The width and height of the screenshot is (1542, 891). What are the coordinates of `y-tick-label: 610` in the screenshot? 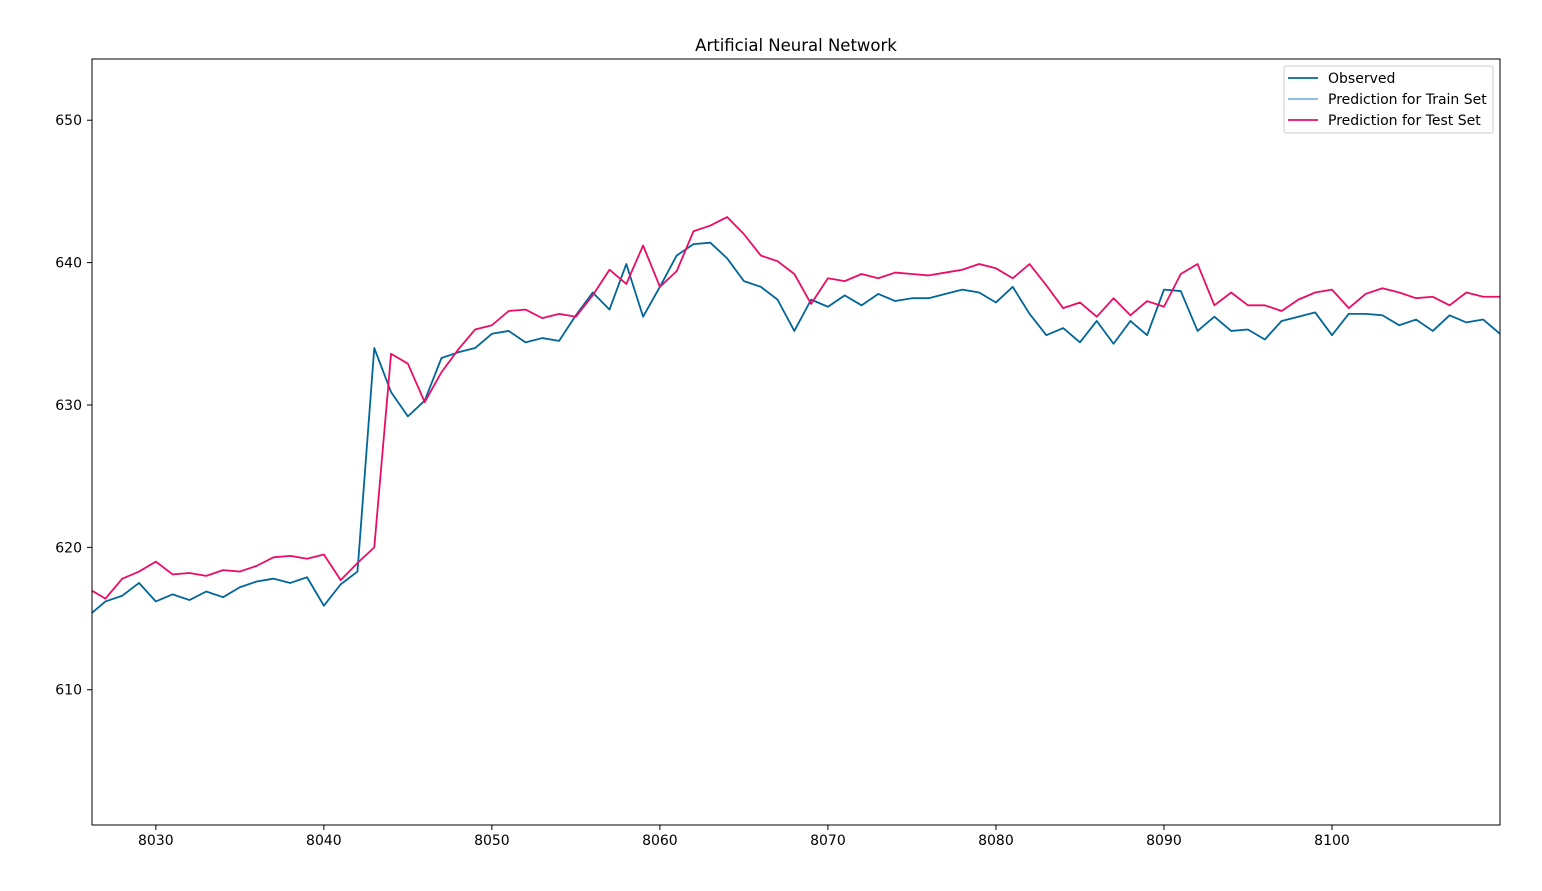 It's located at (68, 691).